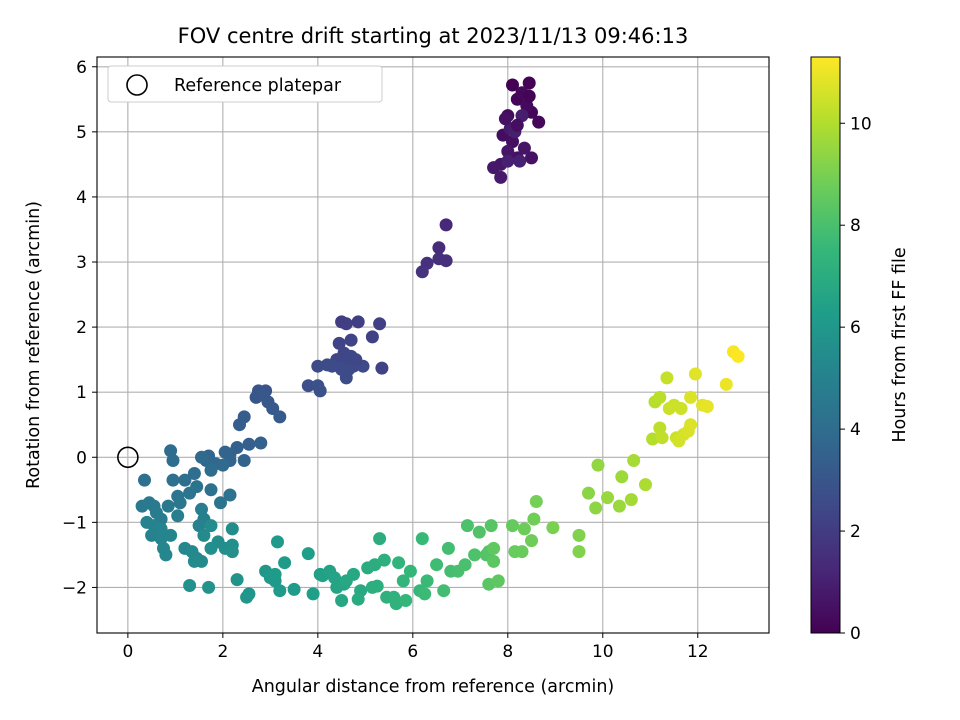 This screenshot has width=960, height=720. What do you see at coordinates (900, 344) in the screenshot?
I see `colorbar-label: Hours from first FF file` at bounding box center [900, 344].